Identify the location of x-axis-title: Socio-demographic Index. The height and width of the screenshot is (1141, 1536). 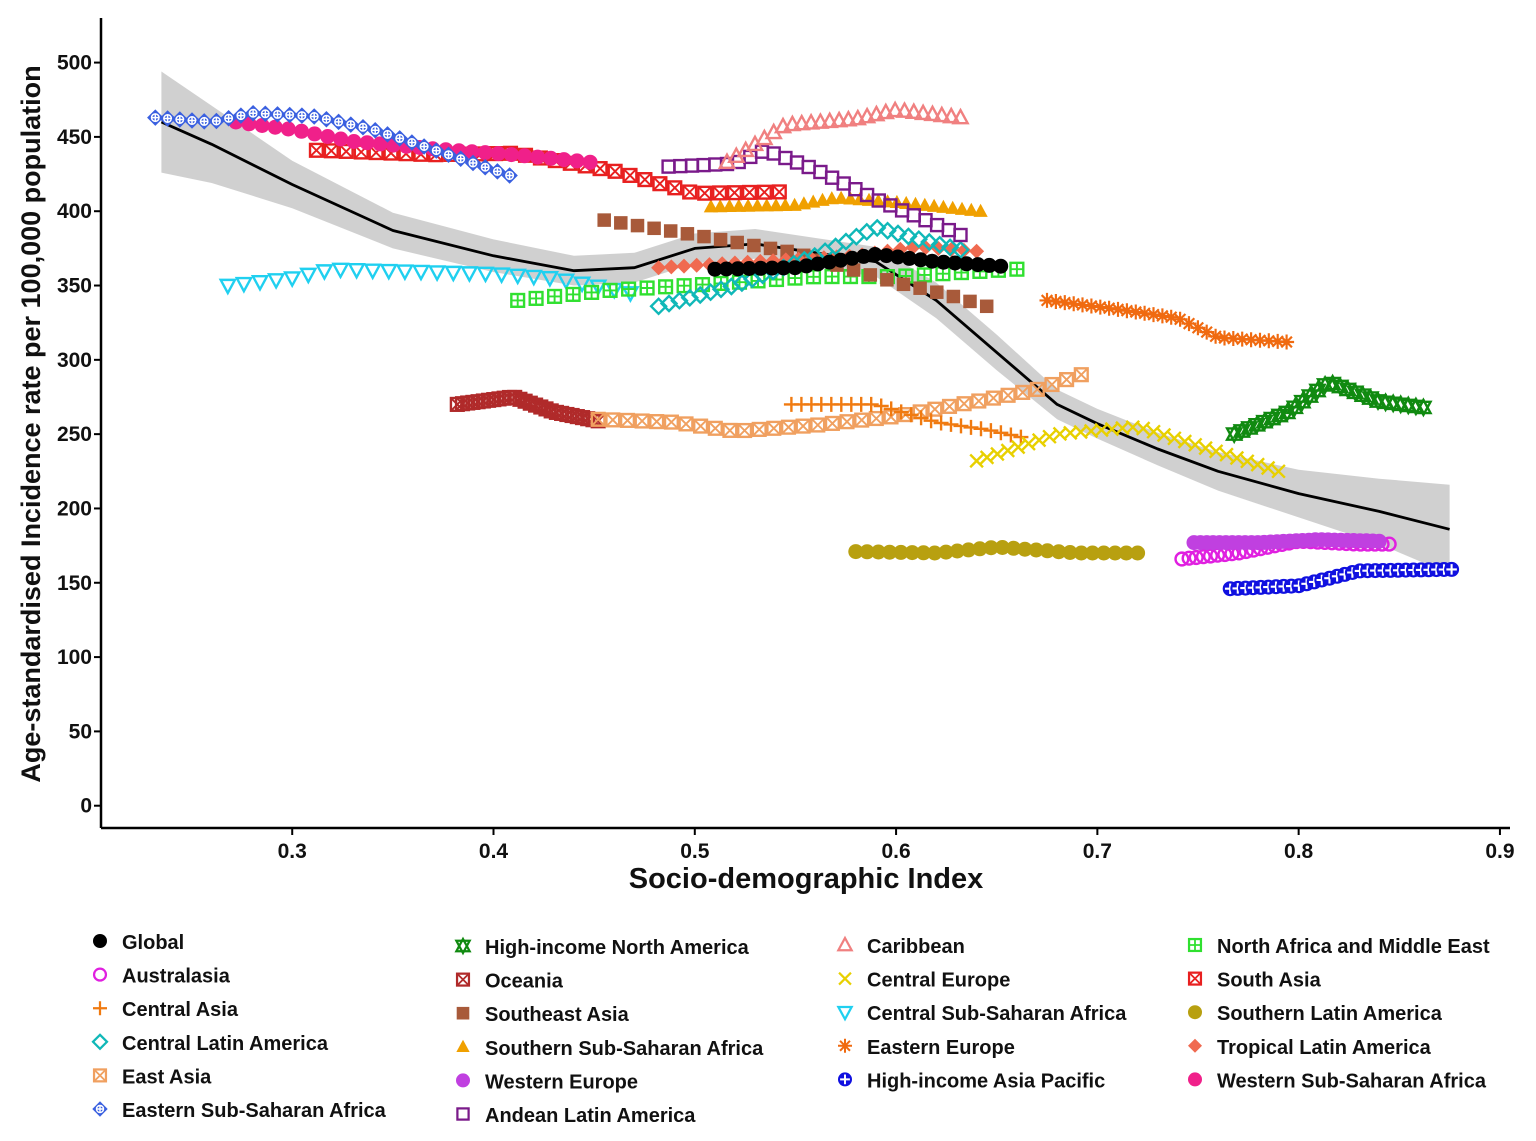
(806, 879).